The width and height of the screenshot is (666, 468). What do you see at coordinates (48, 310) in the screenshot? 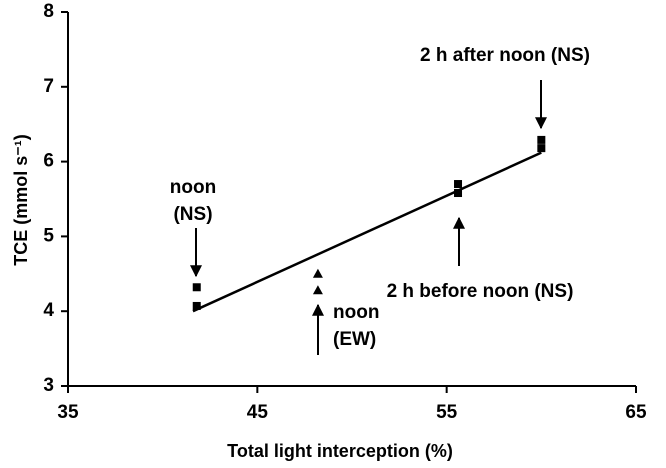
I see `y-tick-label: 4` at bounding box center [48, 310].